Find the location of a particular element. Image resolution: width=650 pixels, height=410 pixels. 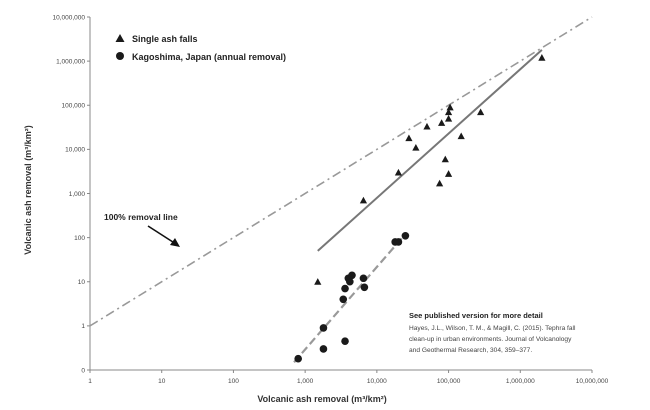

annotation-arrow-head is located at coordinates (175, 242).